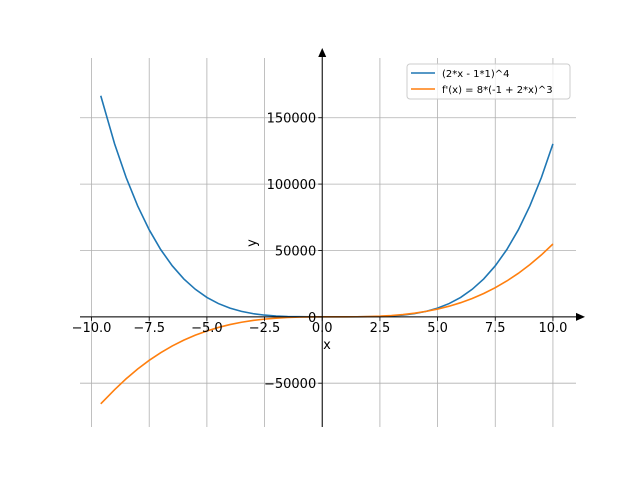 The image size is (640, 480). I want to click on x-tick-label: 5.0, so click(437, 328).